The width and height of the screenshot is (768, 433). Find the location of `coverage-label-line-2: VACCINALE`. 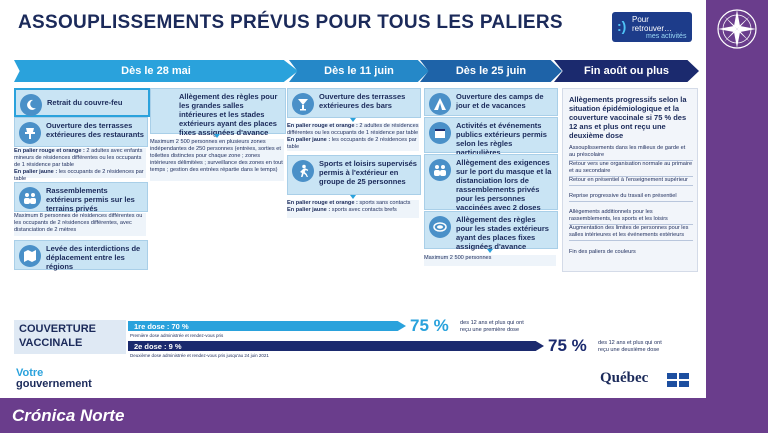

coverage-label-line-2: VACCINALE is located at coordinates (51, 343).